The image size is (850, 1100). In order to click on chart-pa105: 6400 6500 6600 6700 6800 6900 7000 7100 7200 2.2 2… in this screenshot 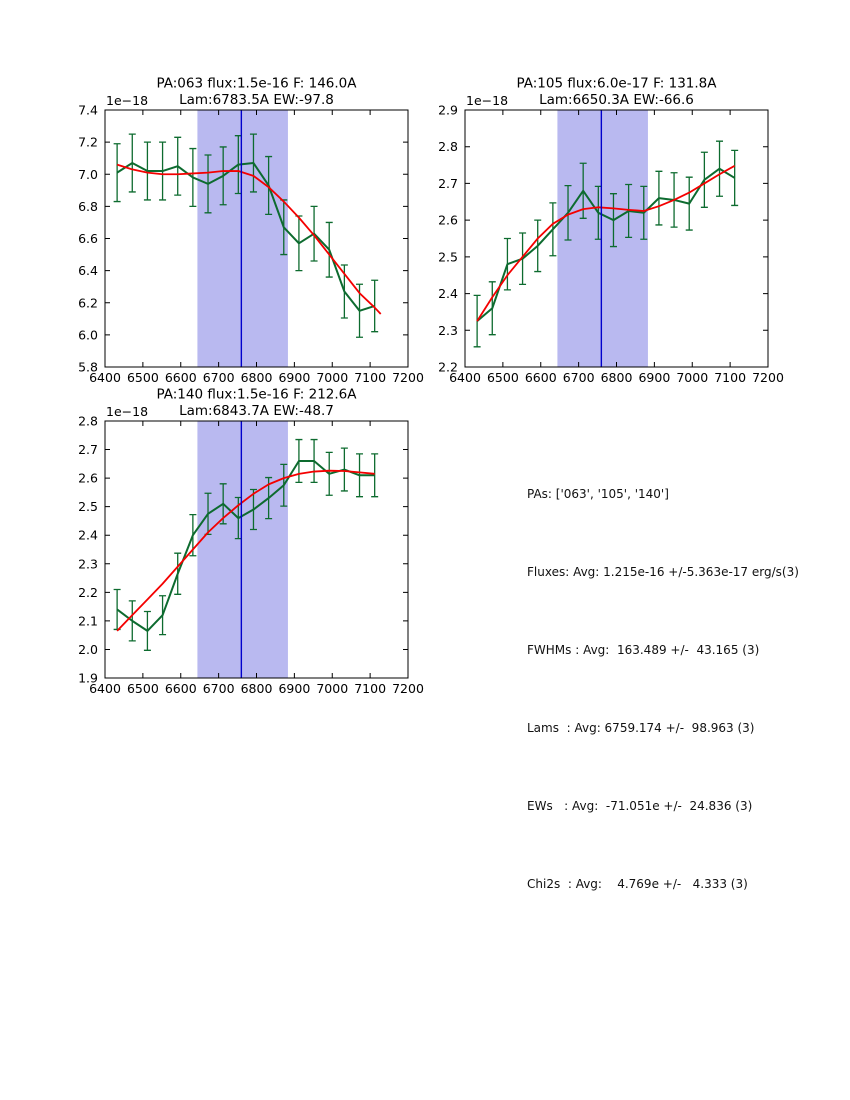, I will do `click(611, 231)`.